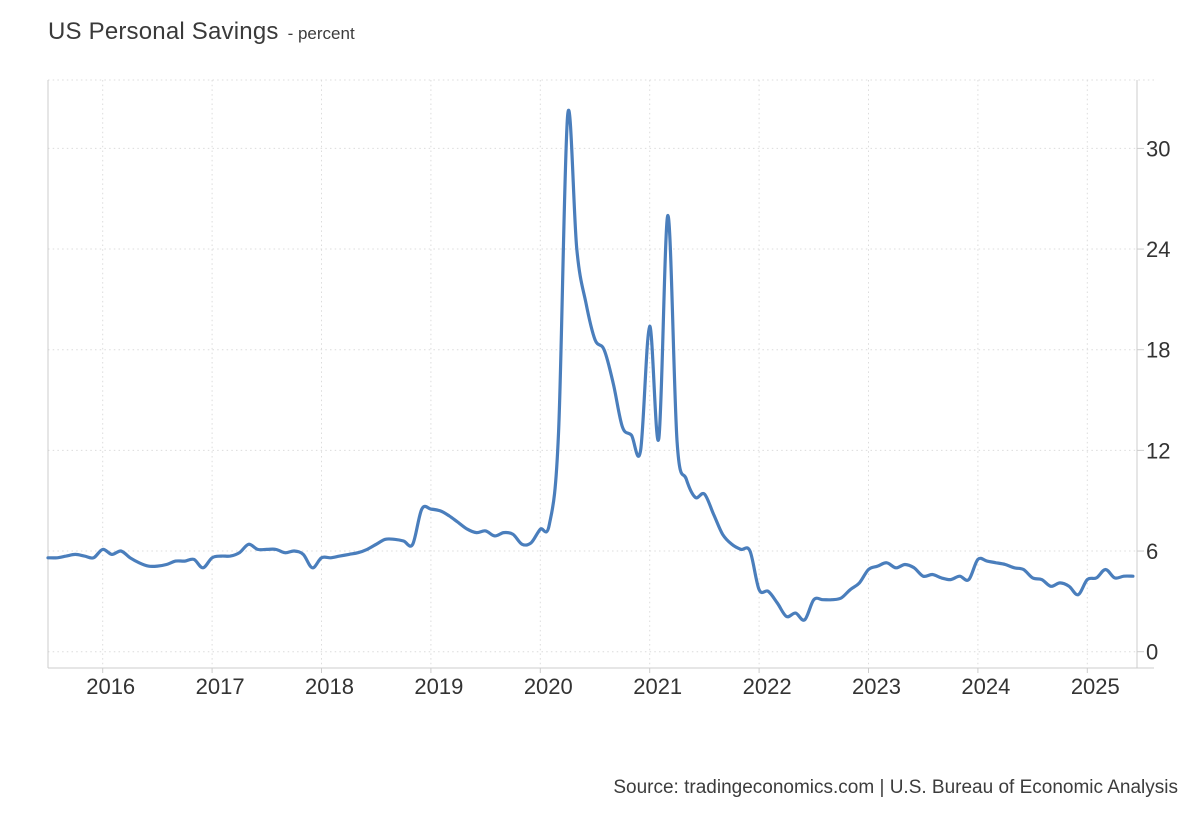 This screenshot has width=1200, height=820. I want to click on y-tick-label: 12, so click(1158, 450).